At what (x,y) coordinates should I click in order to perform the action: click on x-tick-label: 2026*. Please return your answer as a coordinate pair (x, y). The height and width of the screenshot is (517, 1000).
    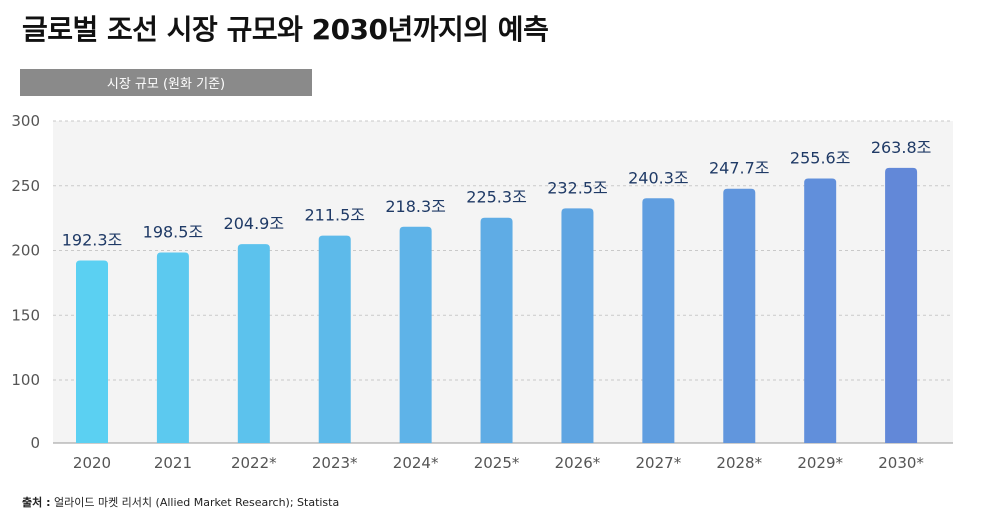
    Looking at the image, I should click on (578, 463).